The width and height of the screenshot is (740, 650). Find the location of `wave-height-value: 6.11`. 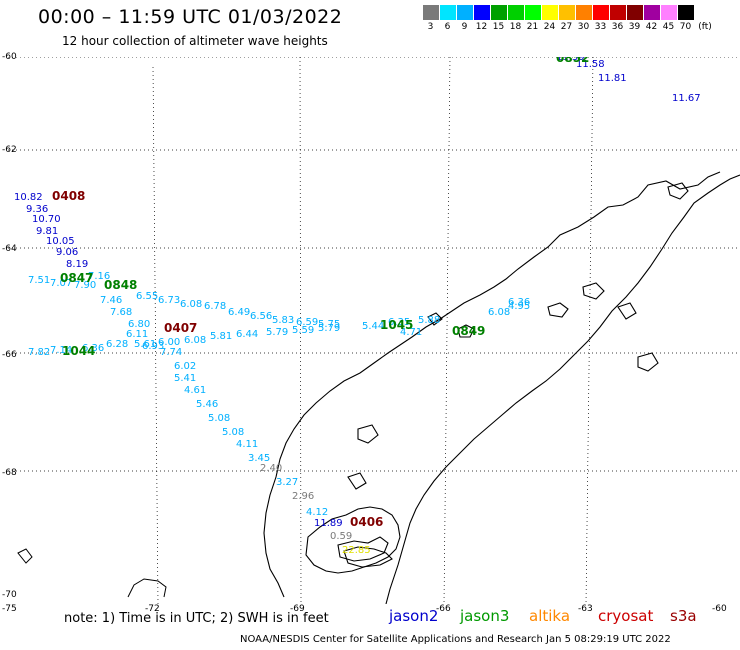

wave-height-value: 6.11 is located at coordinates (137, 334).